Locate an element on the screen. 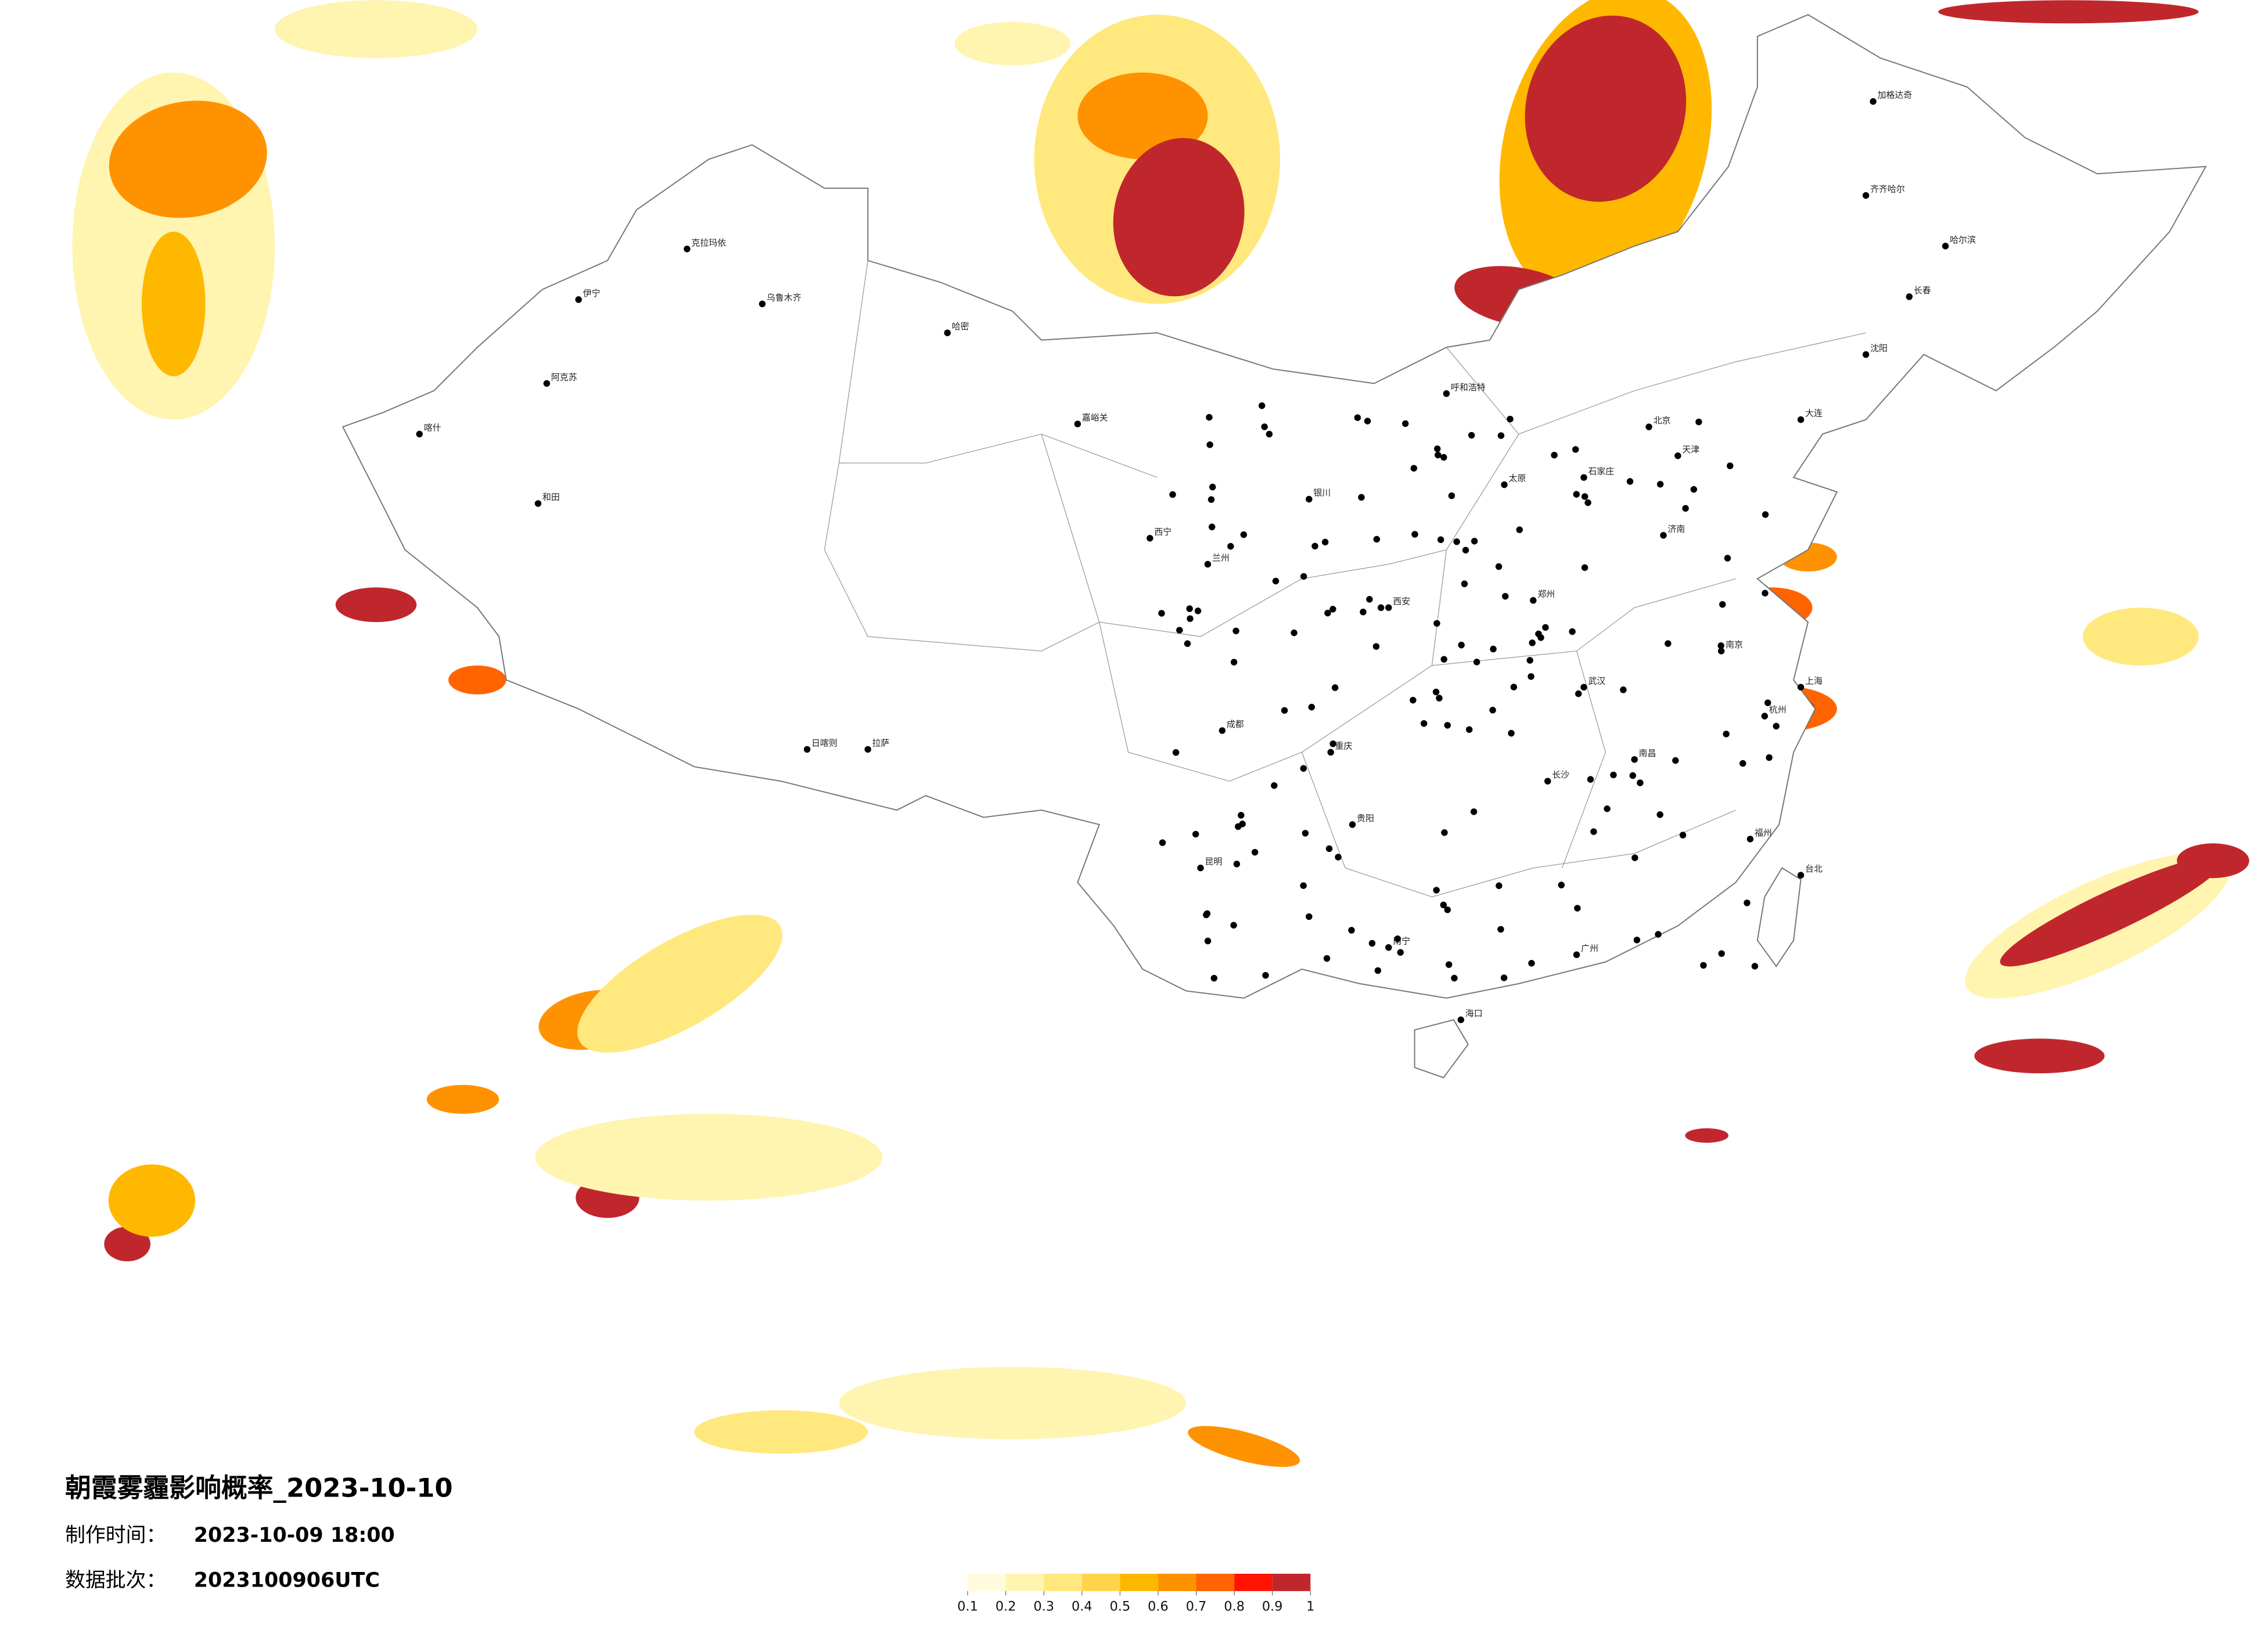 This screenshot has height=1626, width=2268. city-label: 太原 is located at coordinates (1517, 478).